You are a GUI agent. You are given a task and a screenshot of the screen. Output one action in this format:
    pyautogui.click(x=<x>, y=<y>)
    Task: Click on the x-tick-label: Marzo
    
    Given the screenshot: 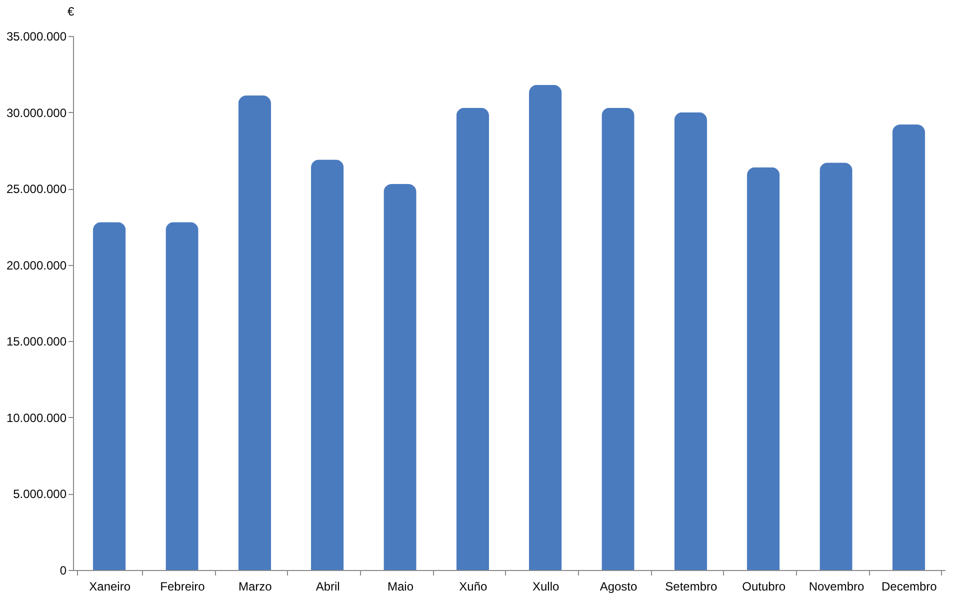 What is the action you would take?
    pyautogui.click(x=255, y=587)
    